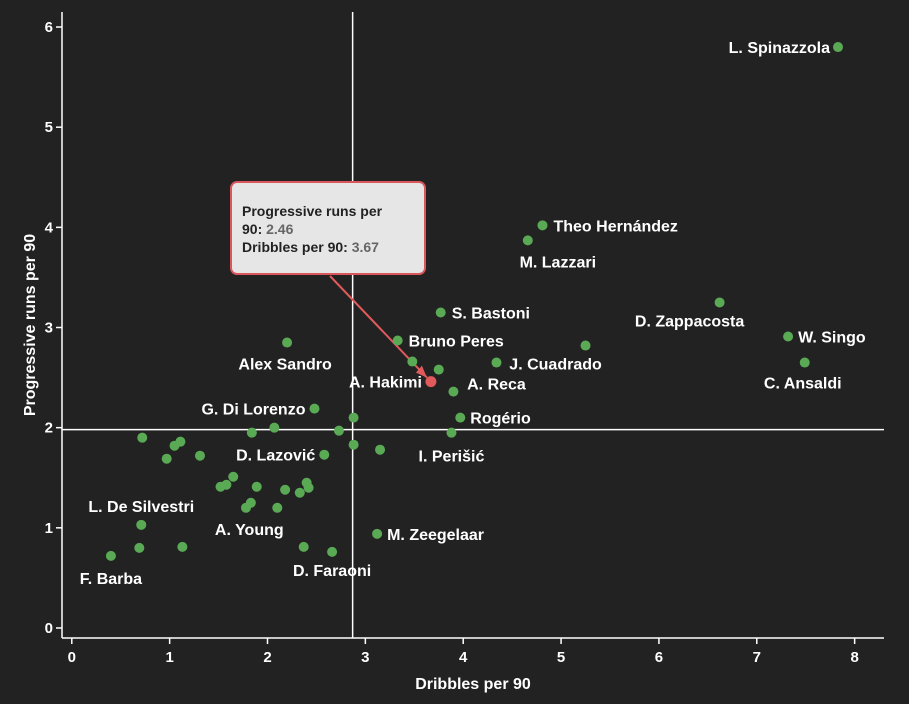 The width and height of the screenshot is (909, 704). What do you see at coordinates (473, 684) in the screenshot?
I see `x-axis-title: Dribbles per 90` at bounding box center [473, 684].